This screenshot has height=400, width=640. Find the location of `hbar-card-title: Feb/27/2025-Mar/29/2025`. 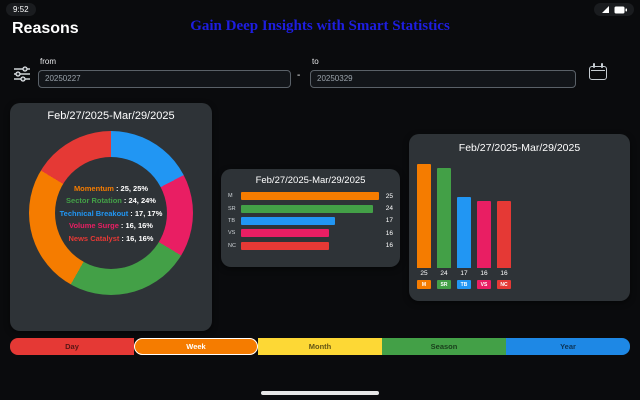

hbar-card-title: Feb/27/2025-Mar/29/2025 is located at coordinates (310, 180).